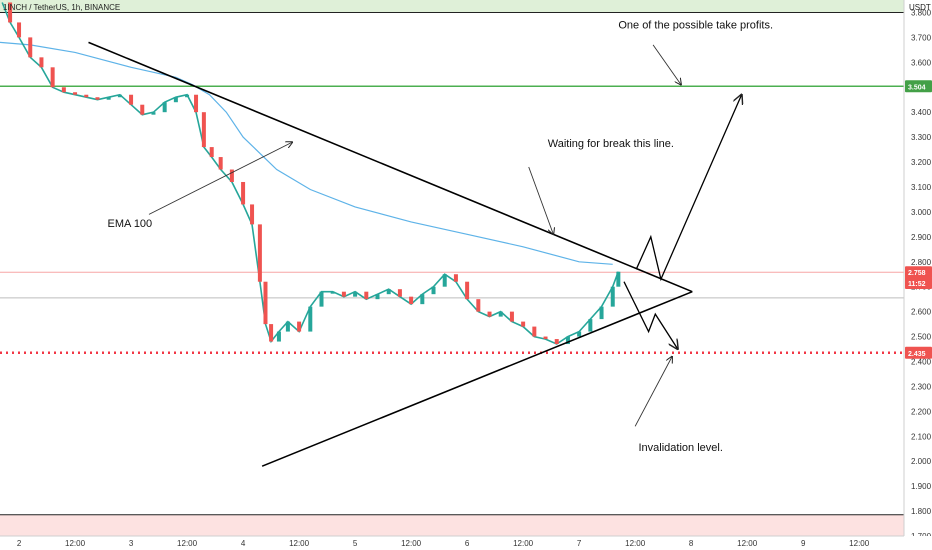  What do you see at coordinates (61, 7) in the screenshot?
I see `symbol-header: 1INCH / TetherUS, 1h, BINANCE` at bounding box center [61, 7].